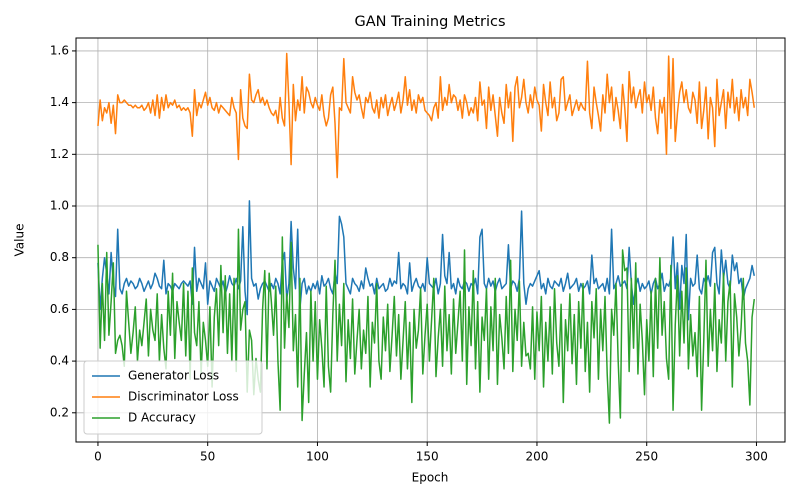  What do you see at coordinates (59, 154) in the screenshot?
I see `y-tick-label: 1.2` at bounding box center [59, 154].